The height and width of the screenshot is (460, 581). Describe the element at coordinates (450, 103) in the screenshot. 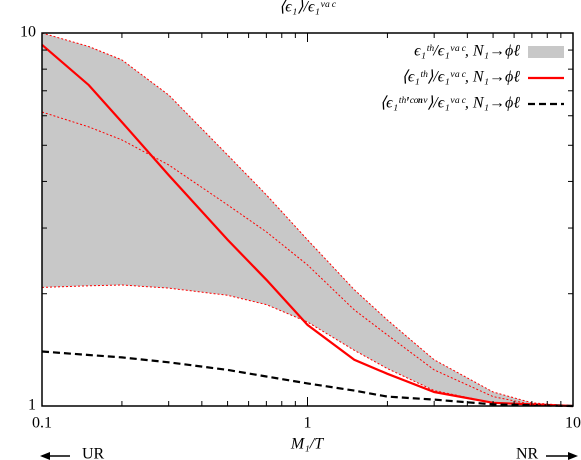

I see `legend-label: ⟨ϵ₁ᵗʰ'ᶜᵒⁿᵛ⟩/ϵ₁ᵛᵃᶜ, N₁→ϕℓ` at that location.